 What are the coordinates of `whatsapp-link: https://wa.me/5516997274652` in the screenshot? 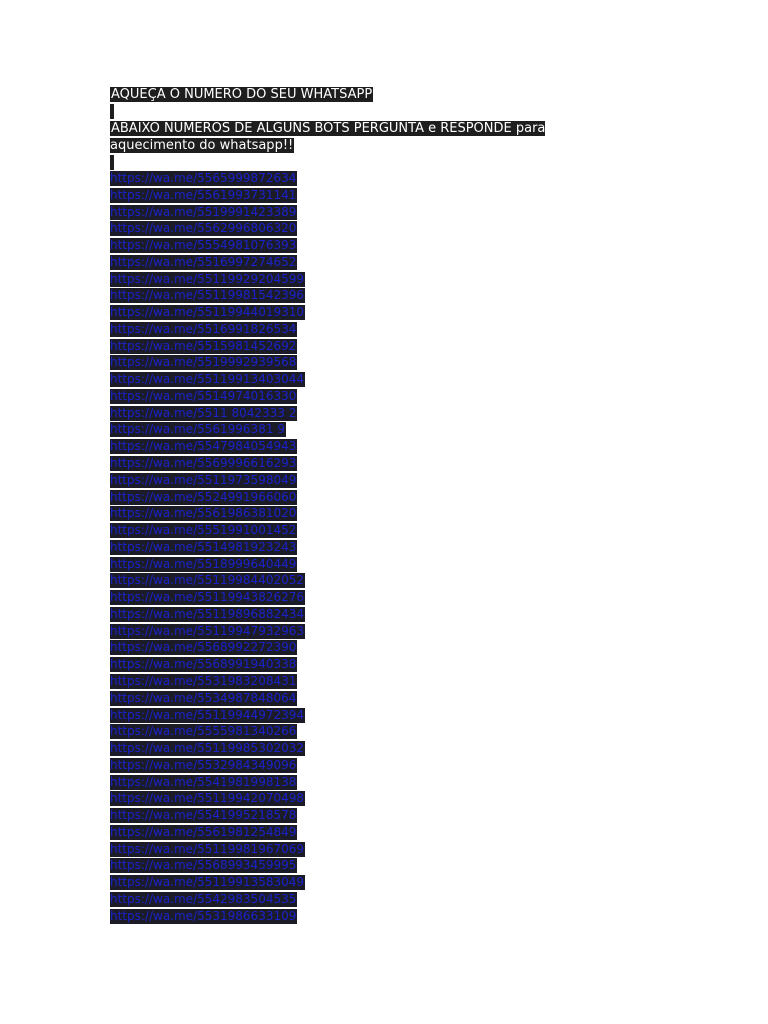 It's located at (204, 262).